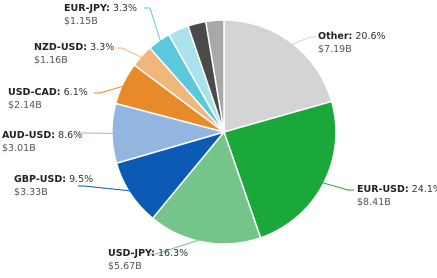 This screenshot has width=437, height=278. I want to click on slice-label: EUR-USD 24.1% $8.41B, so click(397, 196).